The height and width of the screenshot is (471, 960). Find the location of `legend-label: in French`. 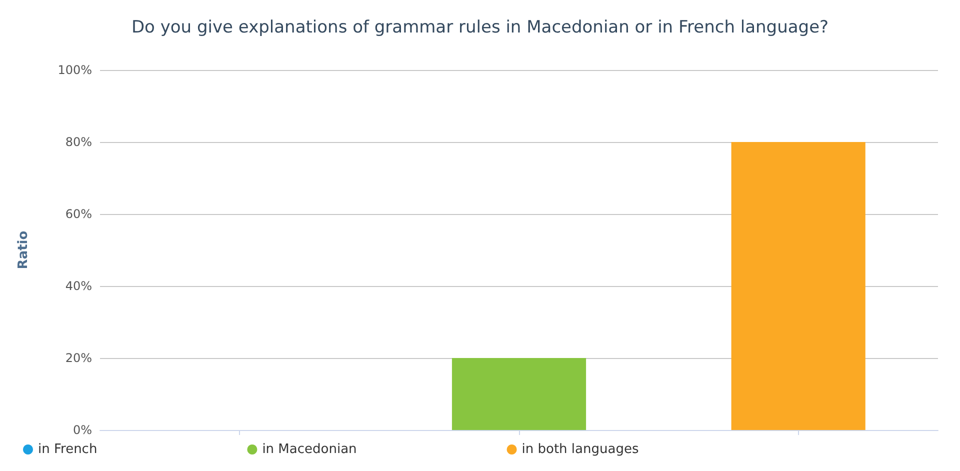

legend-label: in French is located at coordinates (68, 449).